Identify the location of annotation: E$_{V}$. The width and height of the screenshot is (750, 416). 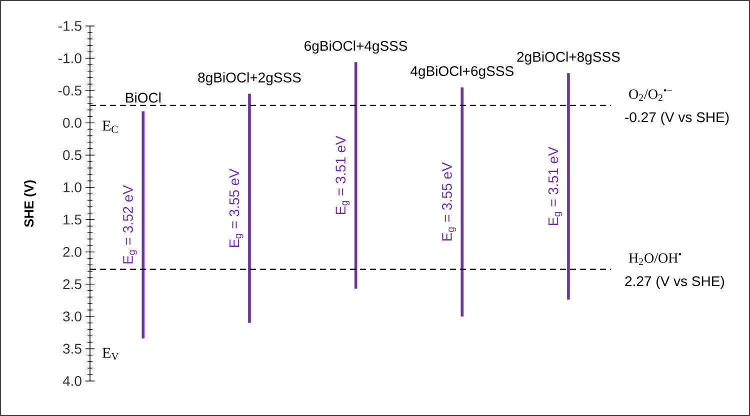
(110, 354).